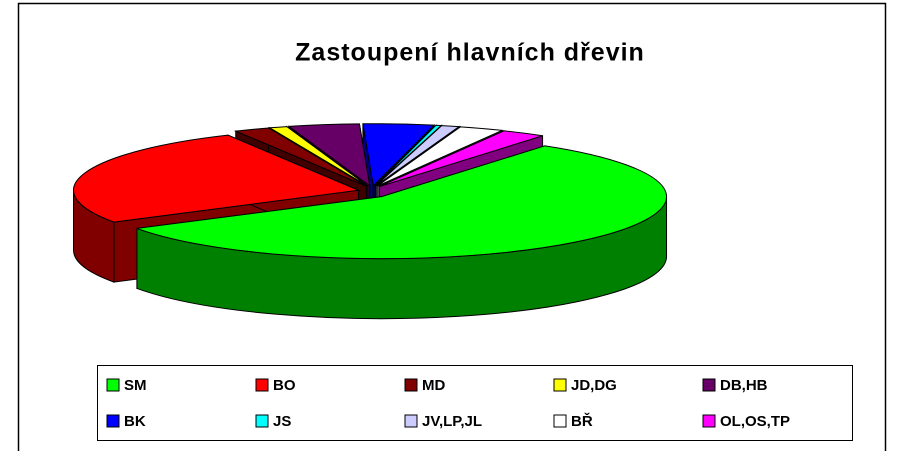 This screenshot has height=451, width=900. I want to click on legend-label: SM, so click(135, 385).